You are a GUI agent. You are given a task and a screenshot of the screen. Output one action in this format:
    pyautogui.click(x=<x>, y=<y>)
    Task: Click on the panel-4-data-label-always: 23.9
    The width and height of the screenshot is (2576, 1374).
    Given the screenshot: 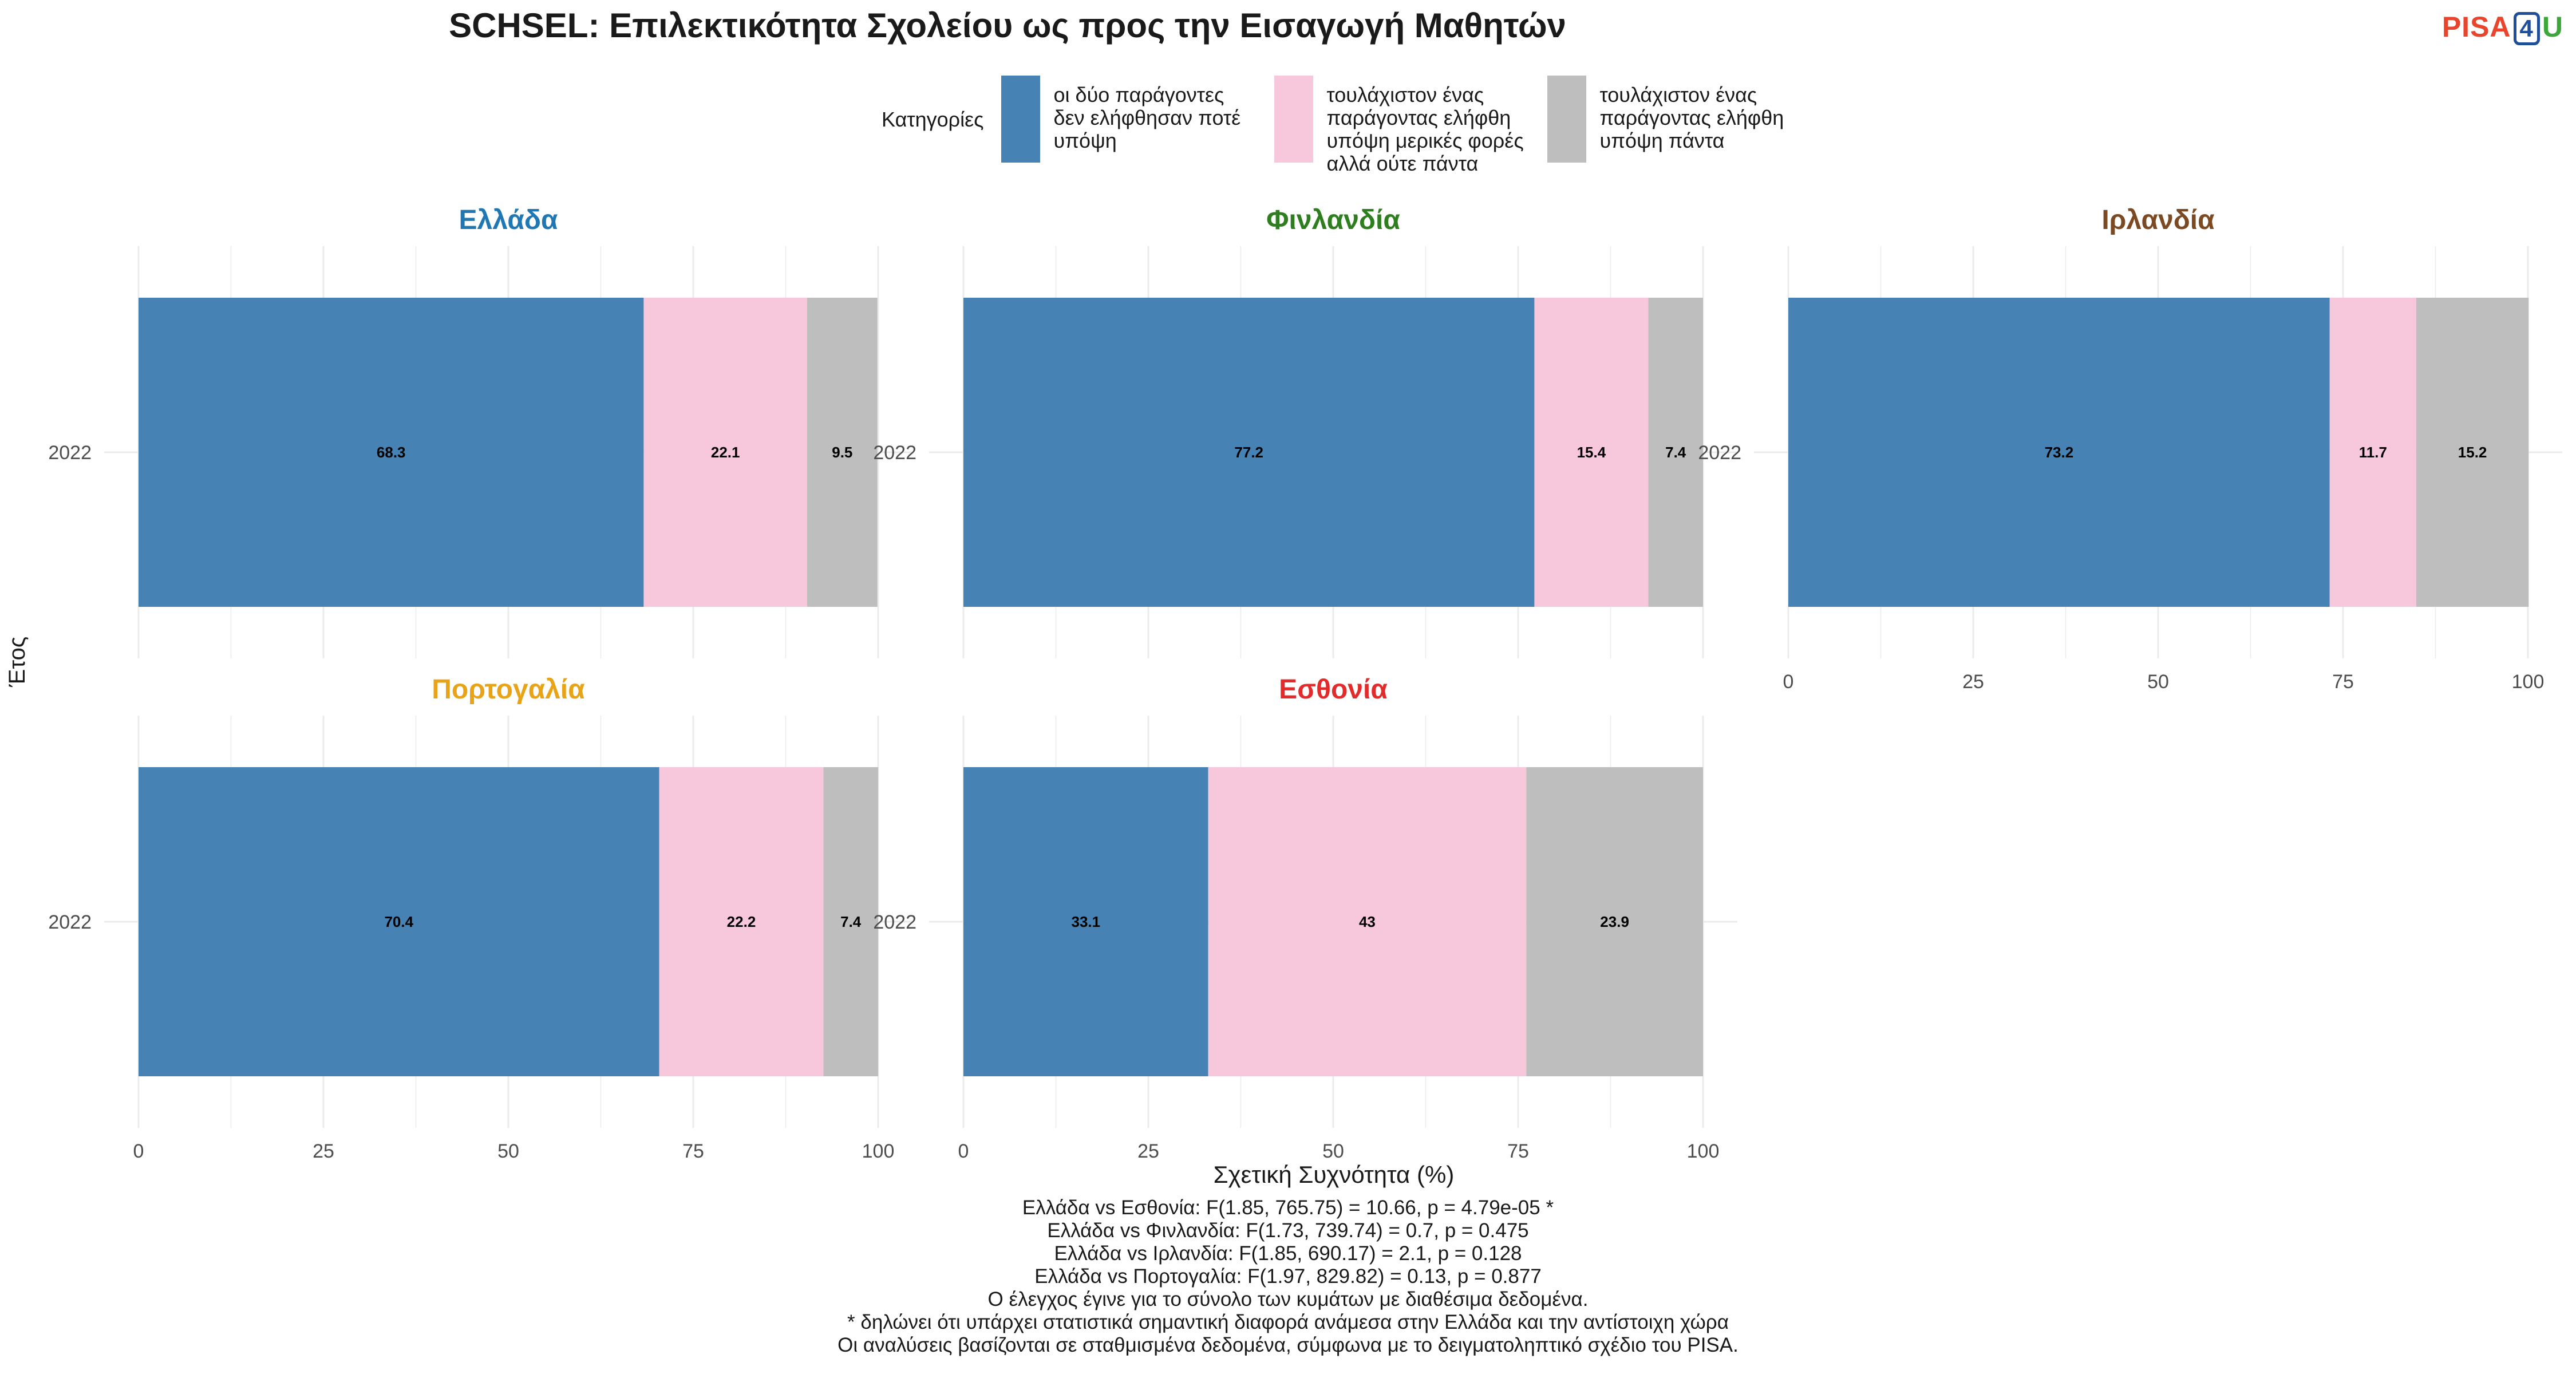 What is the action you would take?
    pyautogui.click(x=1614, y=922)
    